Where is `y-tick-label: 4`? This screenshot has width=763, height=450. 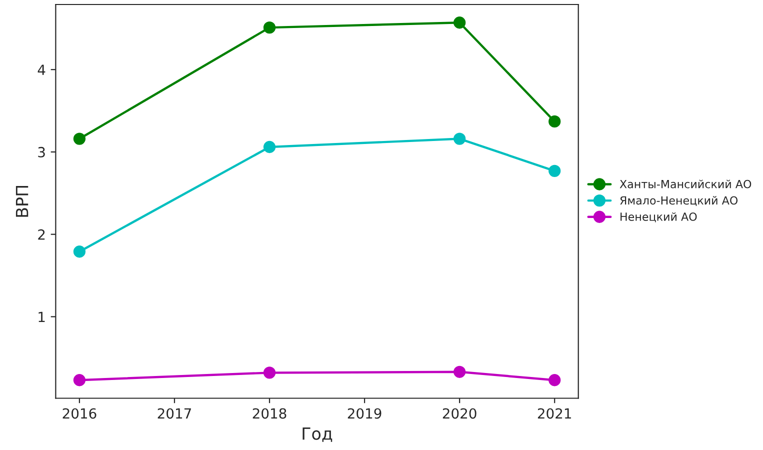 y-tick-label: 4 is located at coordinates (42, 69).